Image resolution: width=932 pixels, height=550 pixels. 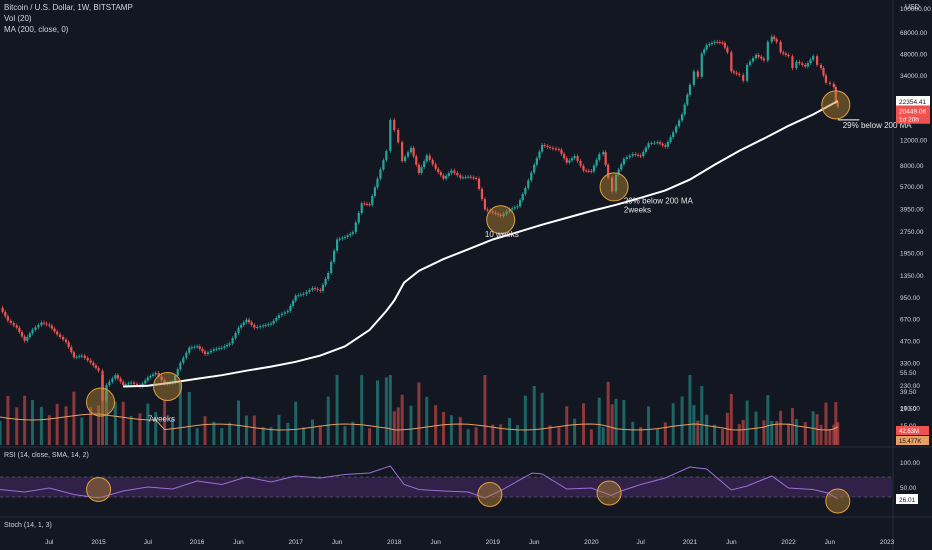 What do you see at coordinates (909, 432) in the screenshot?
I see `badge-text: 42.63M` at bounding box center [909, 432].